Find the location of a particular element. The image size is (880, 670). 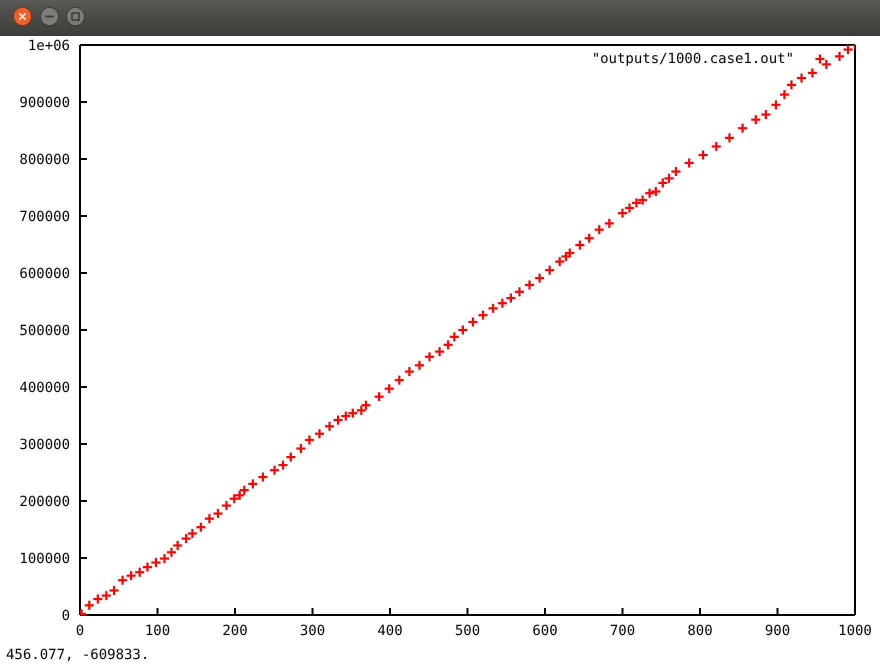

x-tick-label: 1000 is located at coordinates (855, 630).